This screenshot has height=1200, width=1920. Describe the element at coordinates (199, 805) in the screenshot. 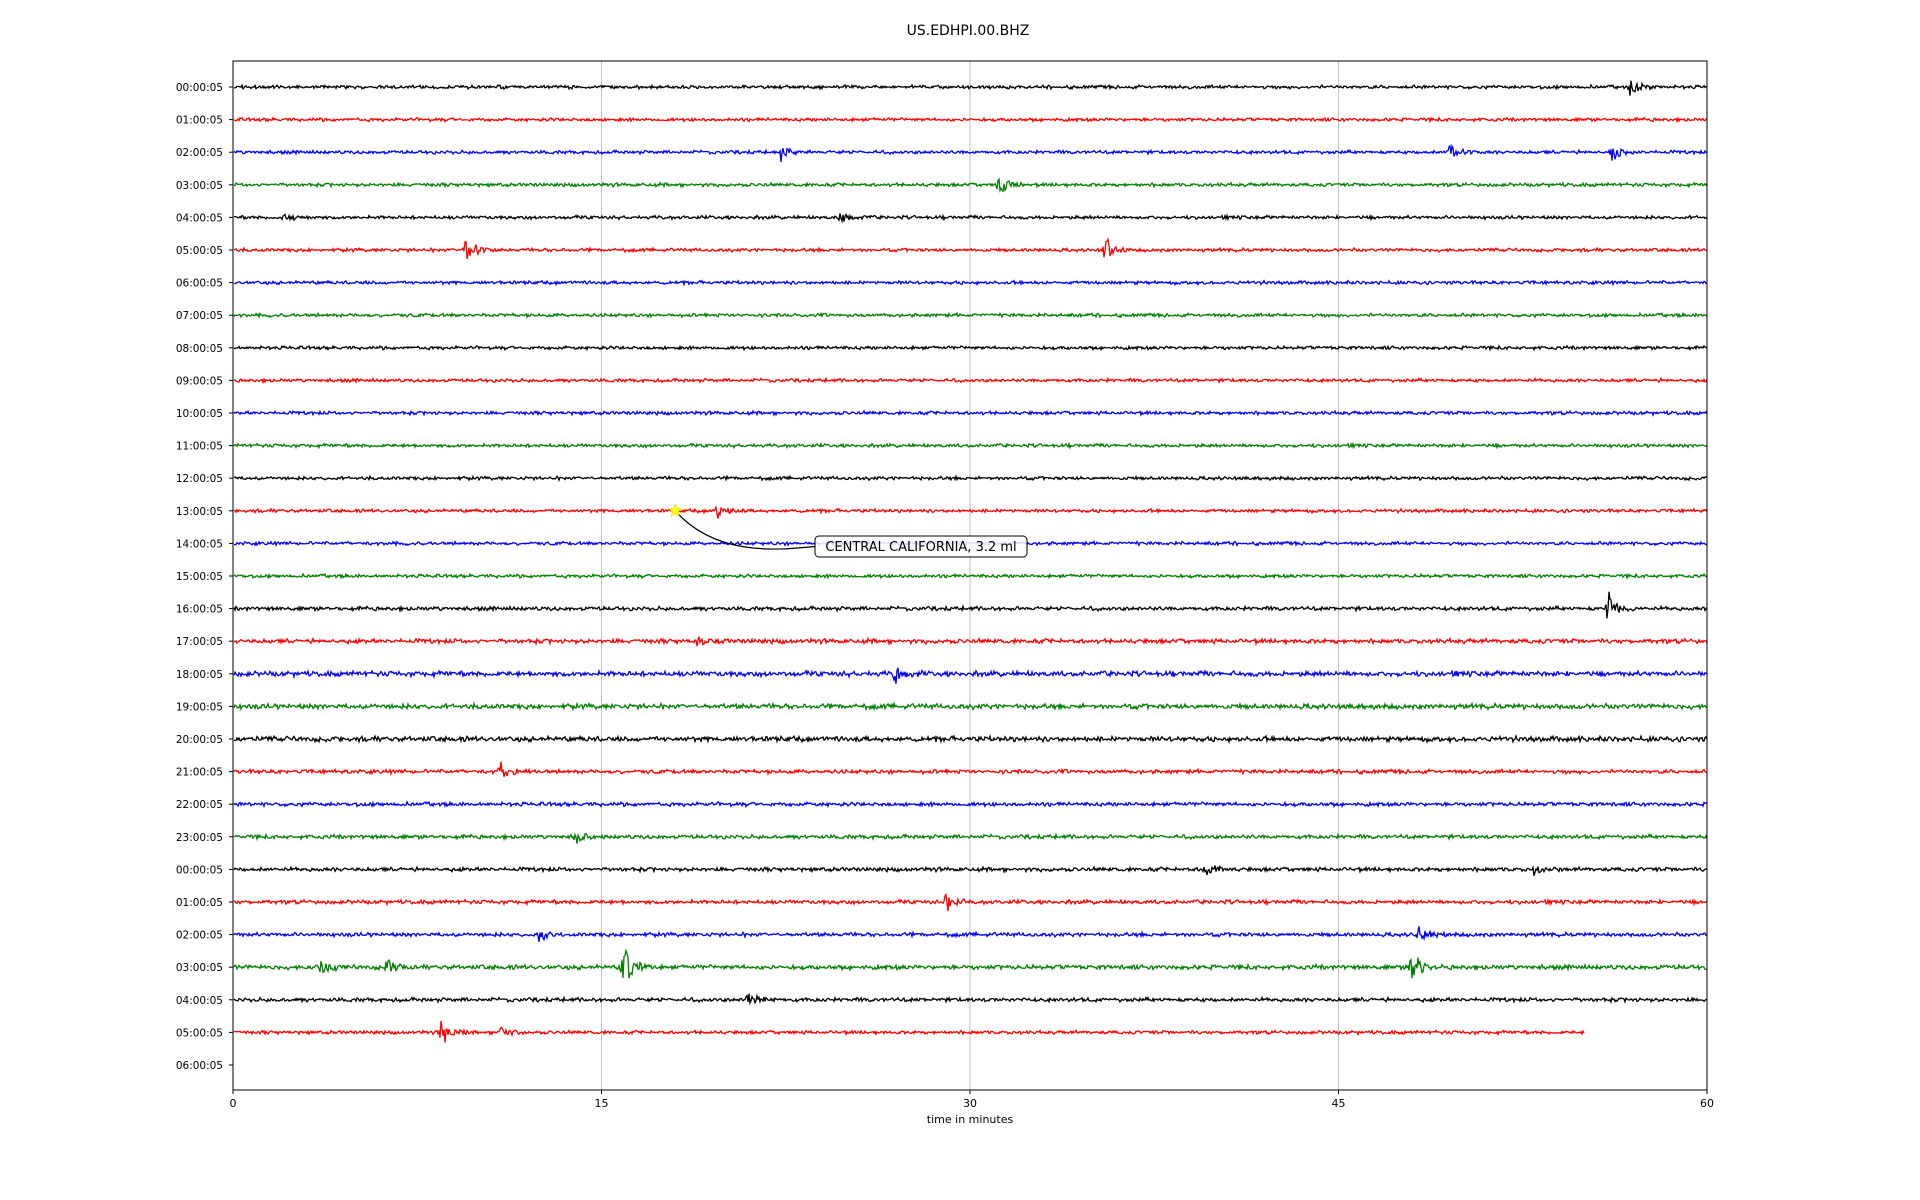

I see `y-tick-label: 22:00:05` at that location.